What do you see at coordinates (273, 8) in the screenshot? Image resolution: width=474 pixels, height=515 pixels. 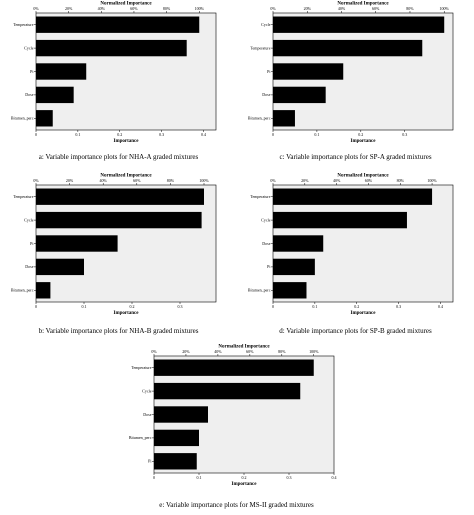 I see `top-tick-label: 0%` at bounding box center [273, 8].